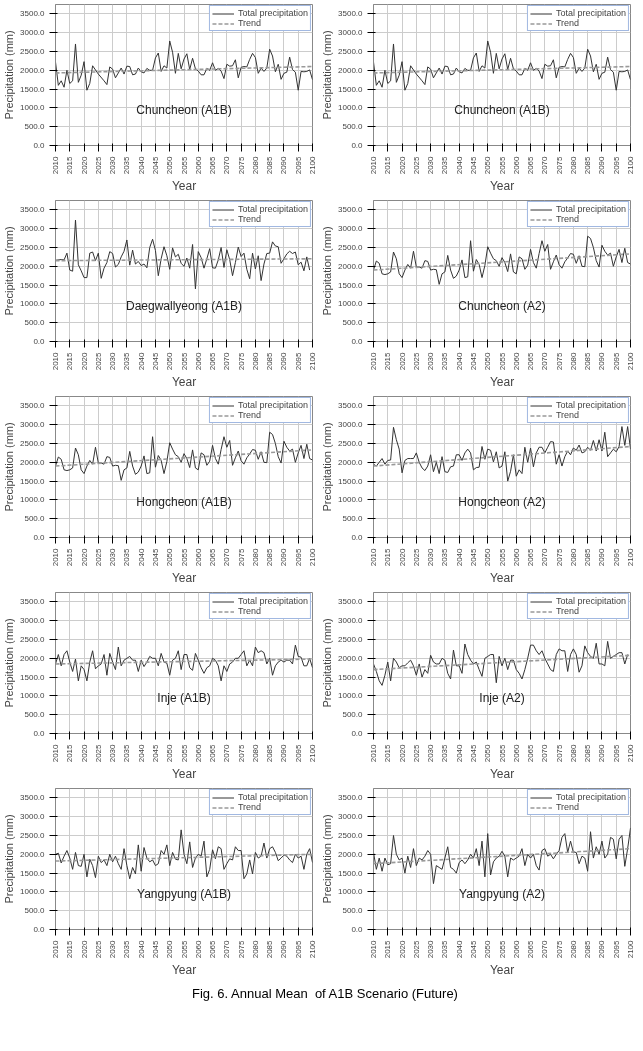 The width and height of the screenshot is (643, 1051). Describe the element at coordinates (113, 361) in the screenshot. I see `x-tick-label: 2030` at that location.